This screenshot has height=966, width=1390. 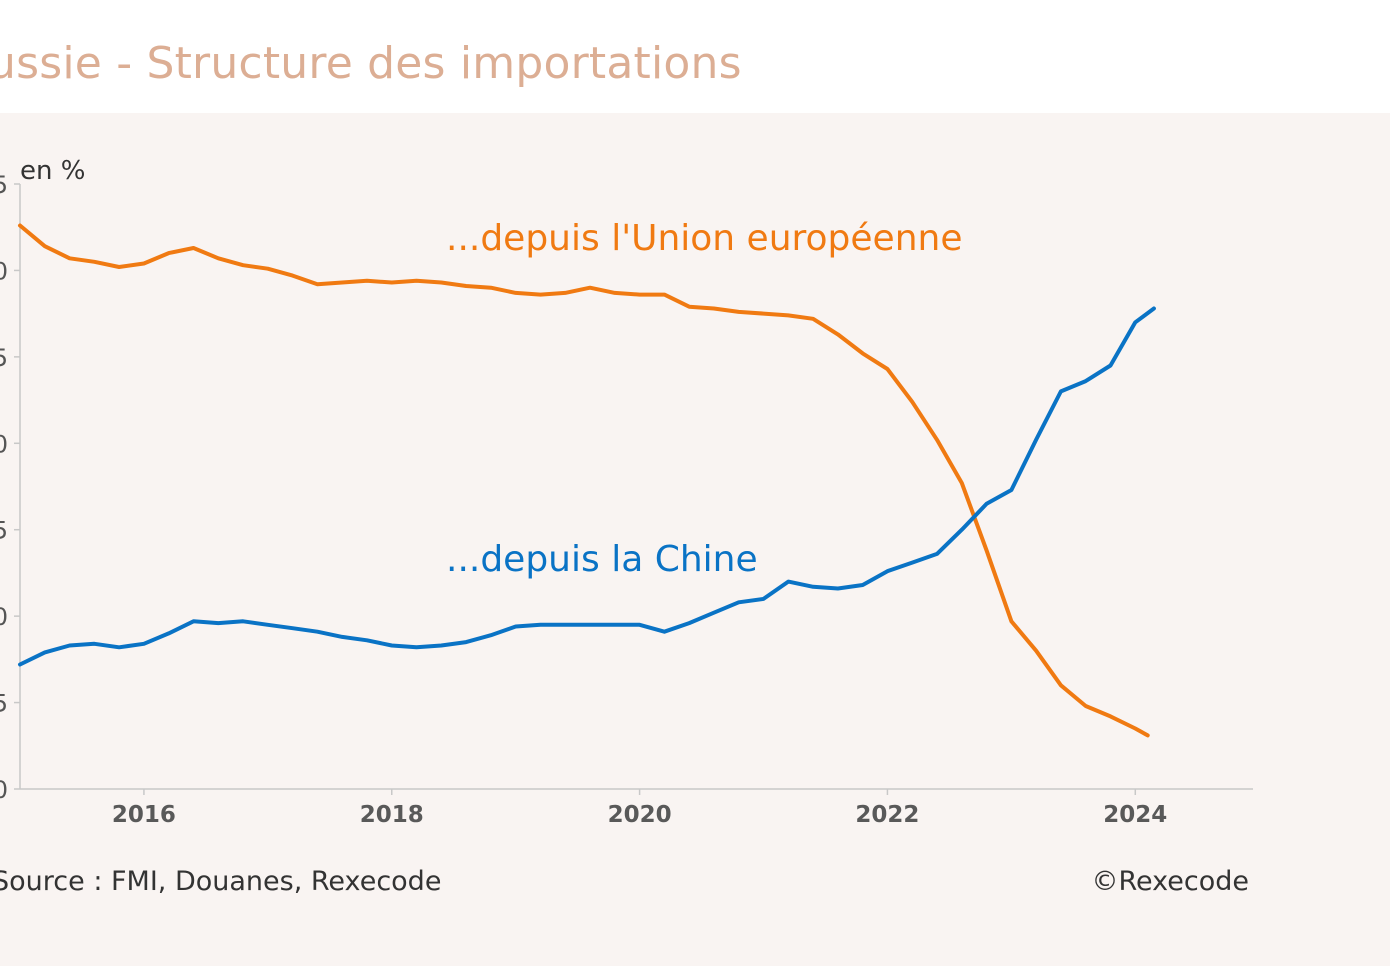 What do you see at coordinates (887, 815) in the screenshot?
I see `x-tick-label: 2022` at bounding box center [887, 815].